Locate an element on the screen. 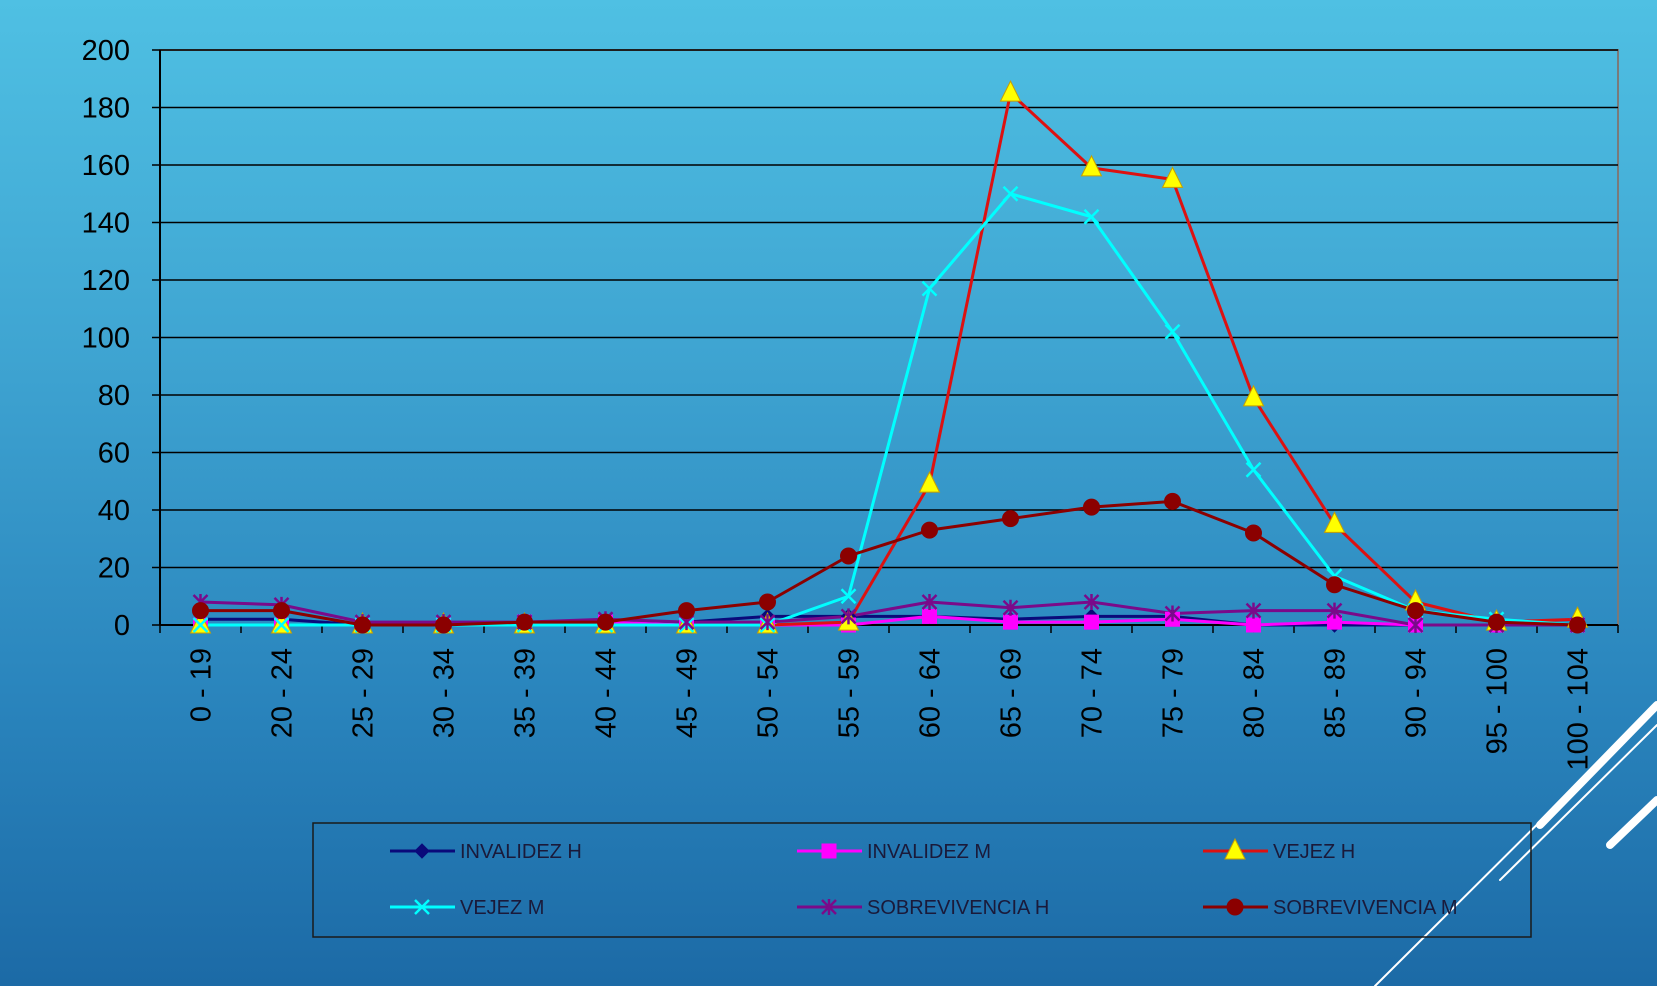 The width and height of the screenshot is (1657, 986). x-tick-label: 75 - 79 is located at coordinates (1174, 693).